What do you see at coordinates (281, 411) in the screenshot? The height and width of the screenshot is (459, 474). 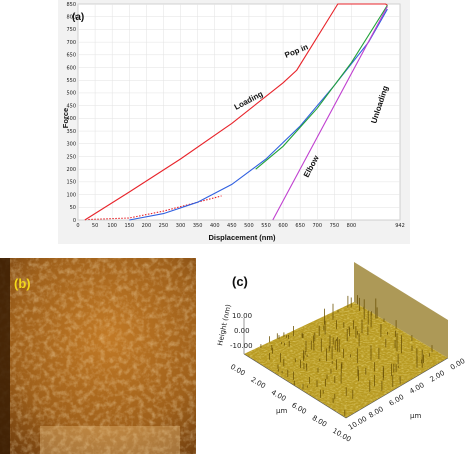 I see `x-axis-unit: μm` at bounding box center [281, 411].